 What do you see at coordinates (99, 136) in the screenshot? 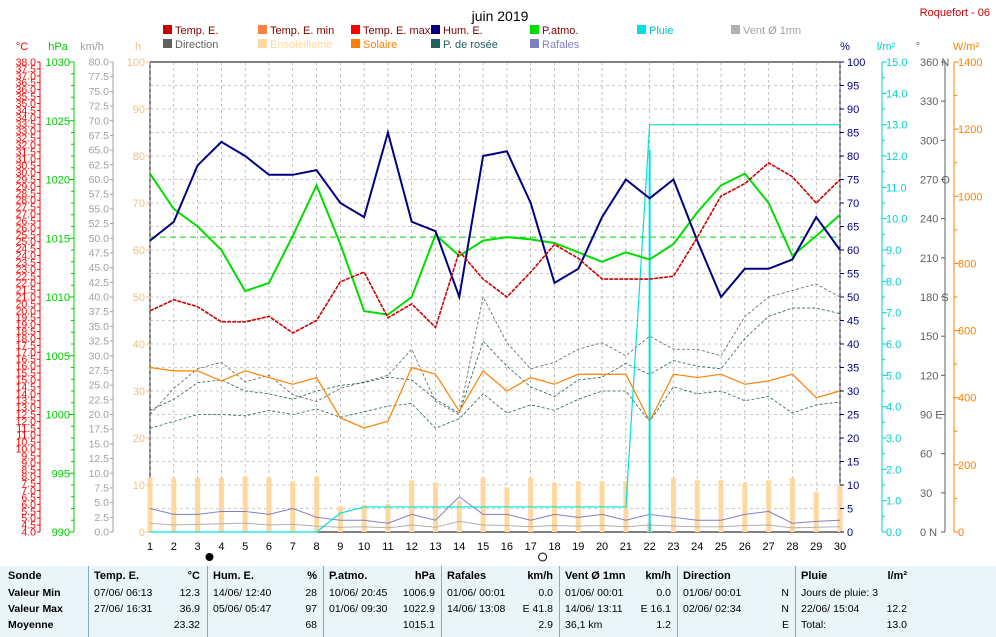
I see `wind-axis-label: 67.5` at bounding box center [99, 136].